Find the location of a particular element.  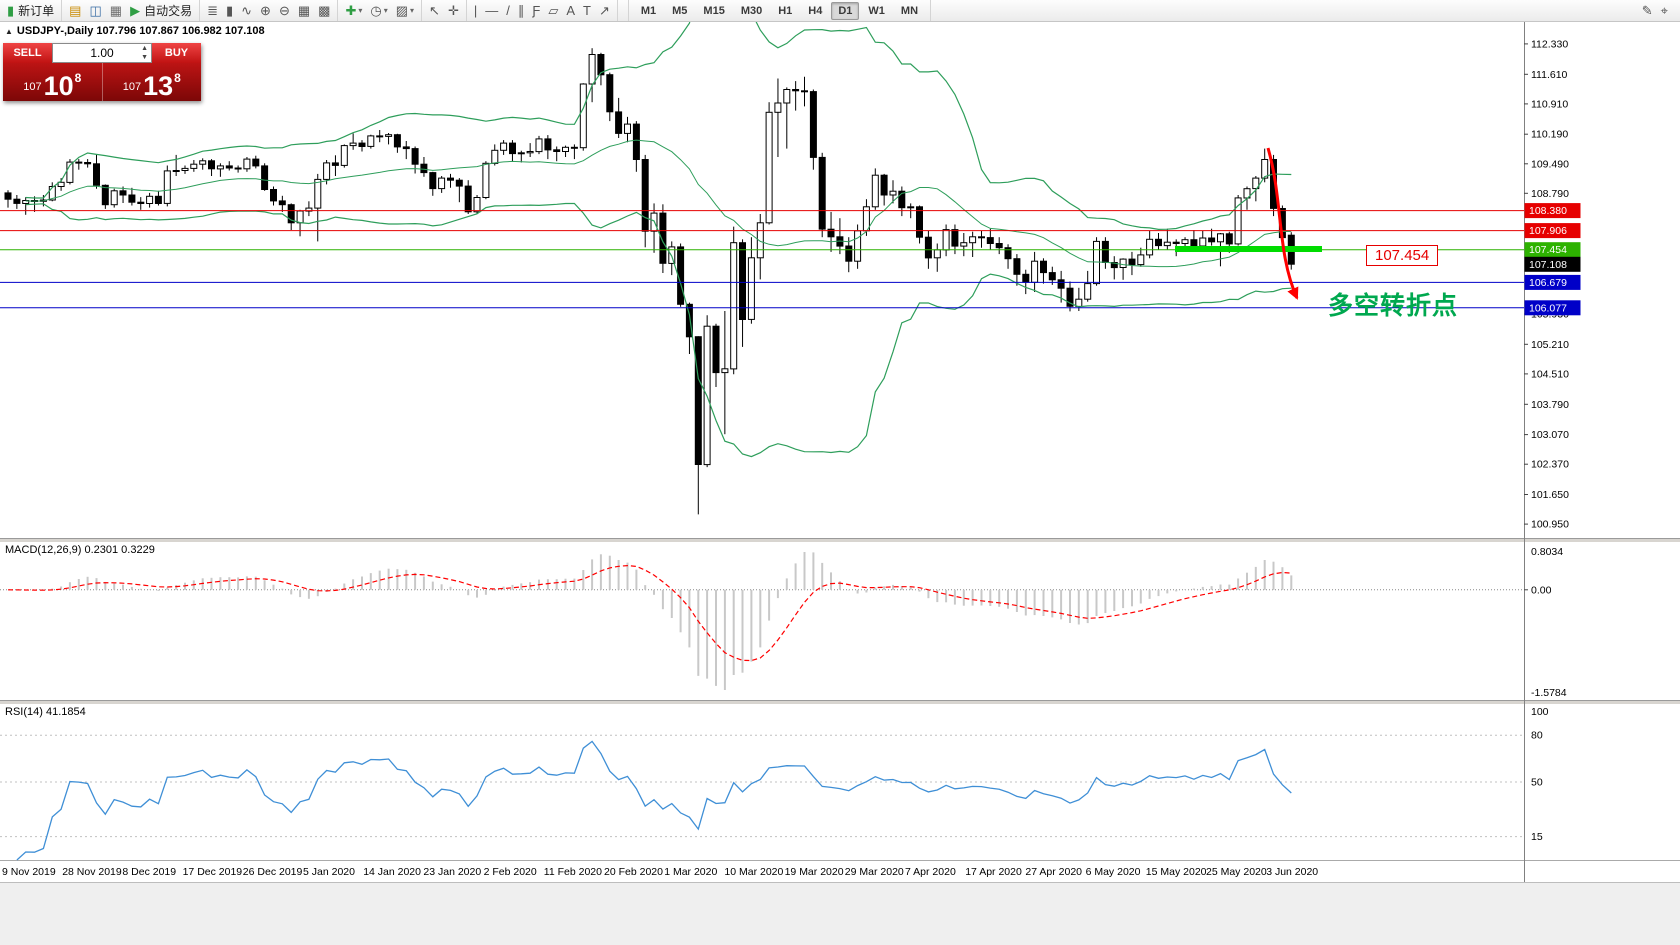

new-order-button: ▮ 新订单 is located at coordinates (30, 10).